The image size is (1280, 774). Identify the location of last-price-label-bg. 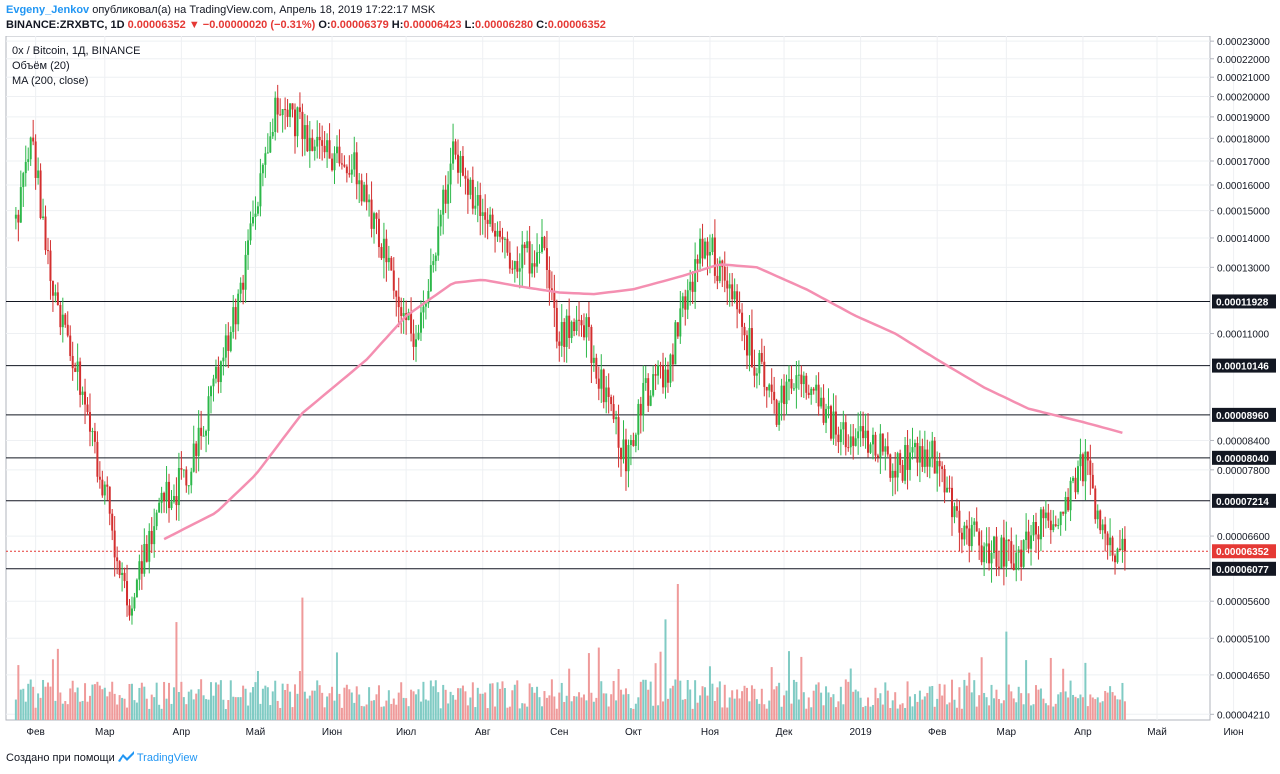
(1244, 551).